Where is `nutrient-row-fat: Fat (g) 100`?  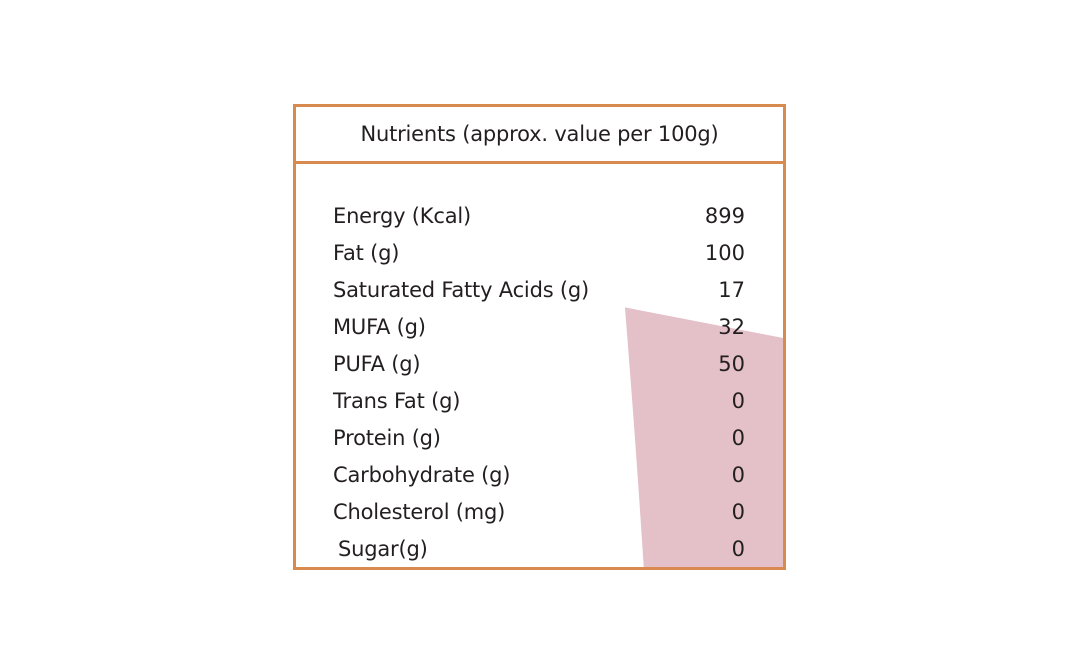
nutrient-row-fat: Fat (g) 100 is located at coordinates (539, 253).